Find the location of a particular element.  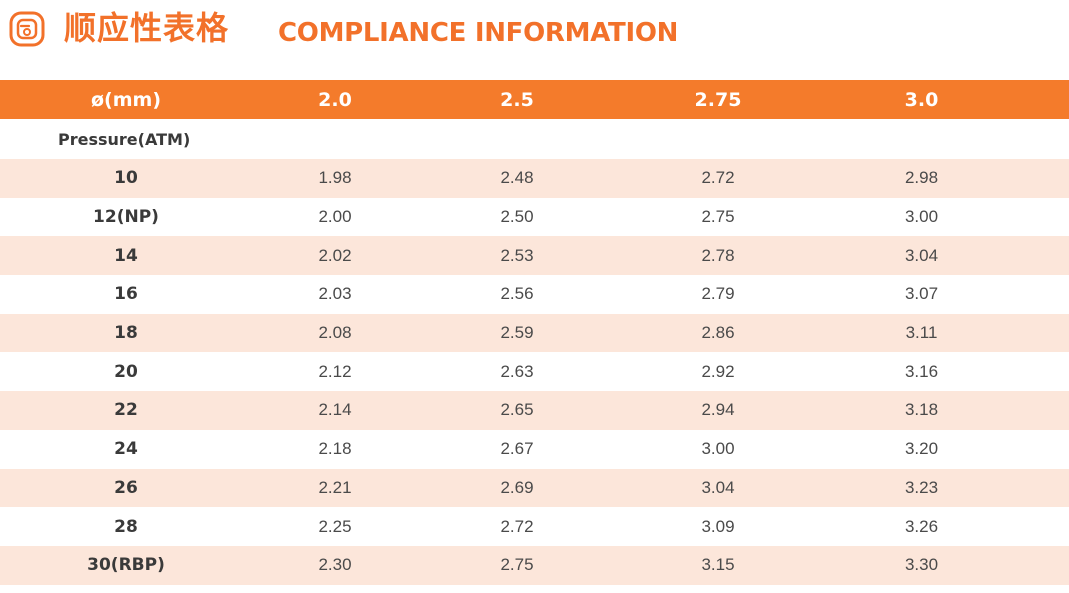

diameter-value-cell: 2.25 is located at coordinates (335, 526).